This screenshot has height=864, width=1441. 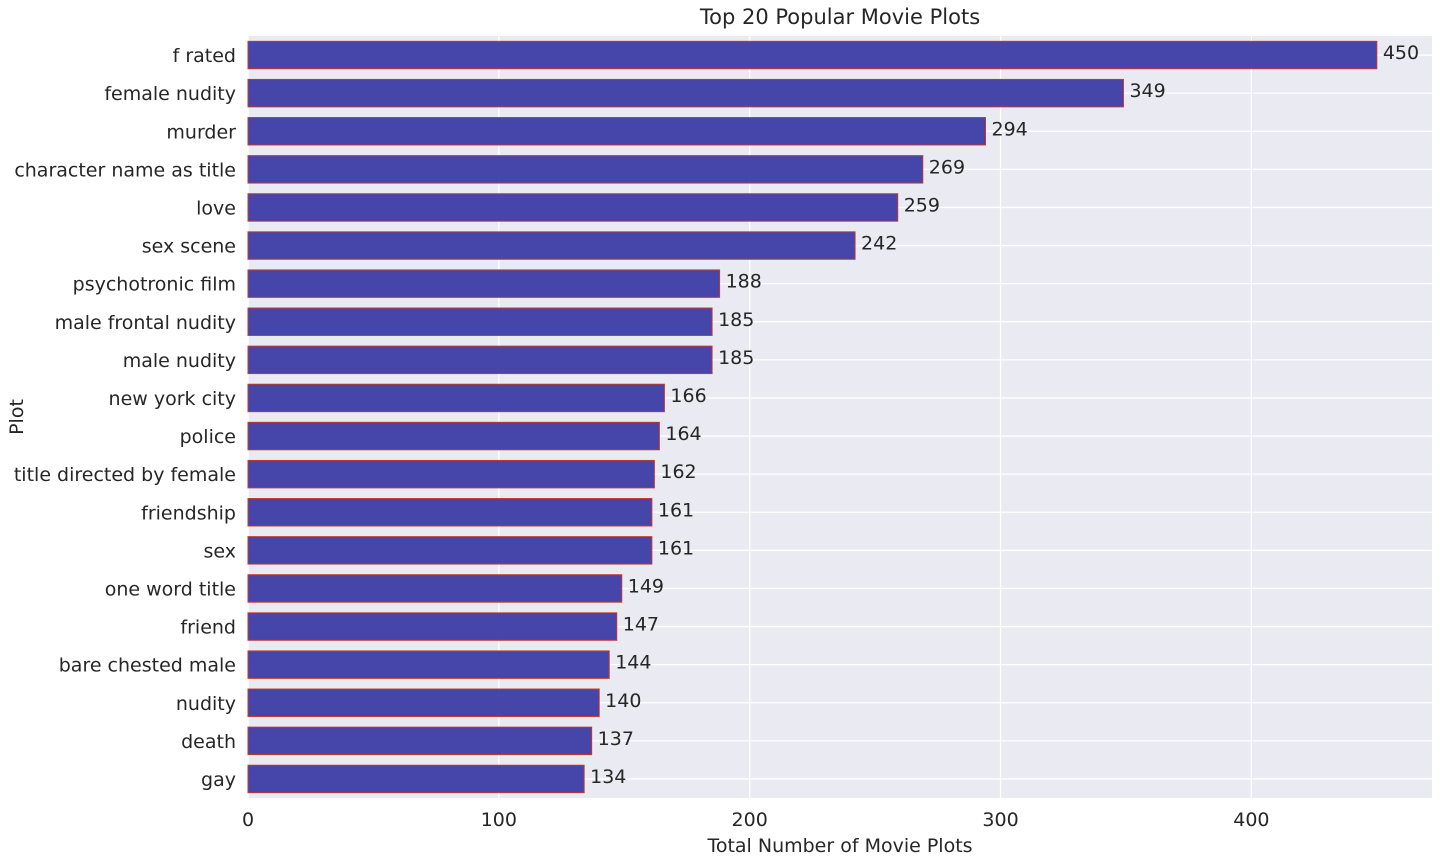 I want to click on y-tick-label: murder, so click(x=201, y=132).